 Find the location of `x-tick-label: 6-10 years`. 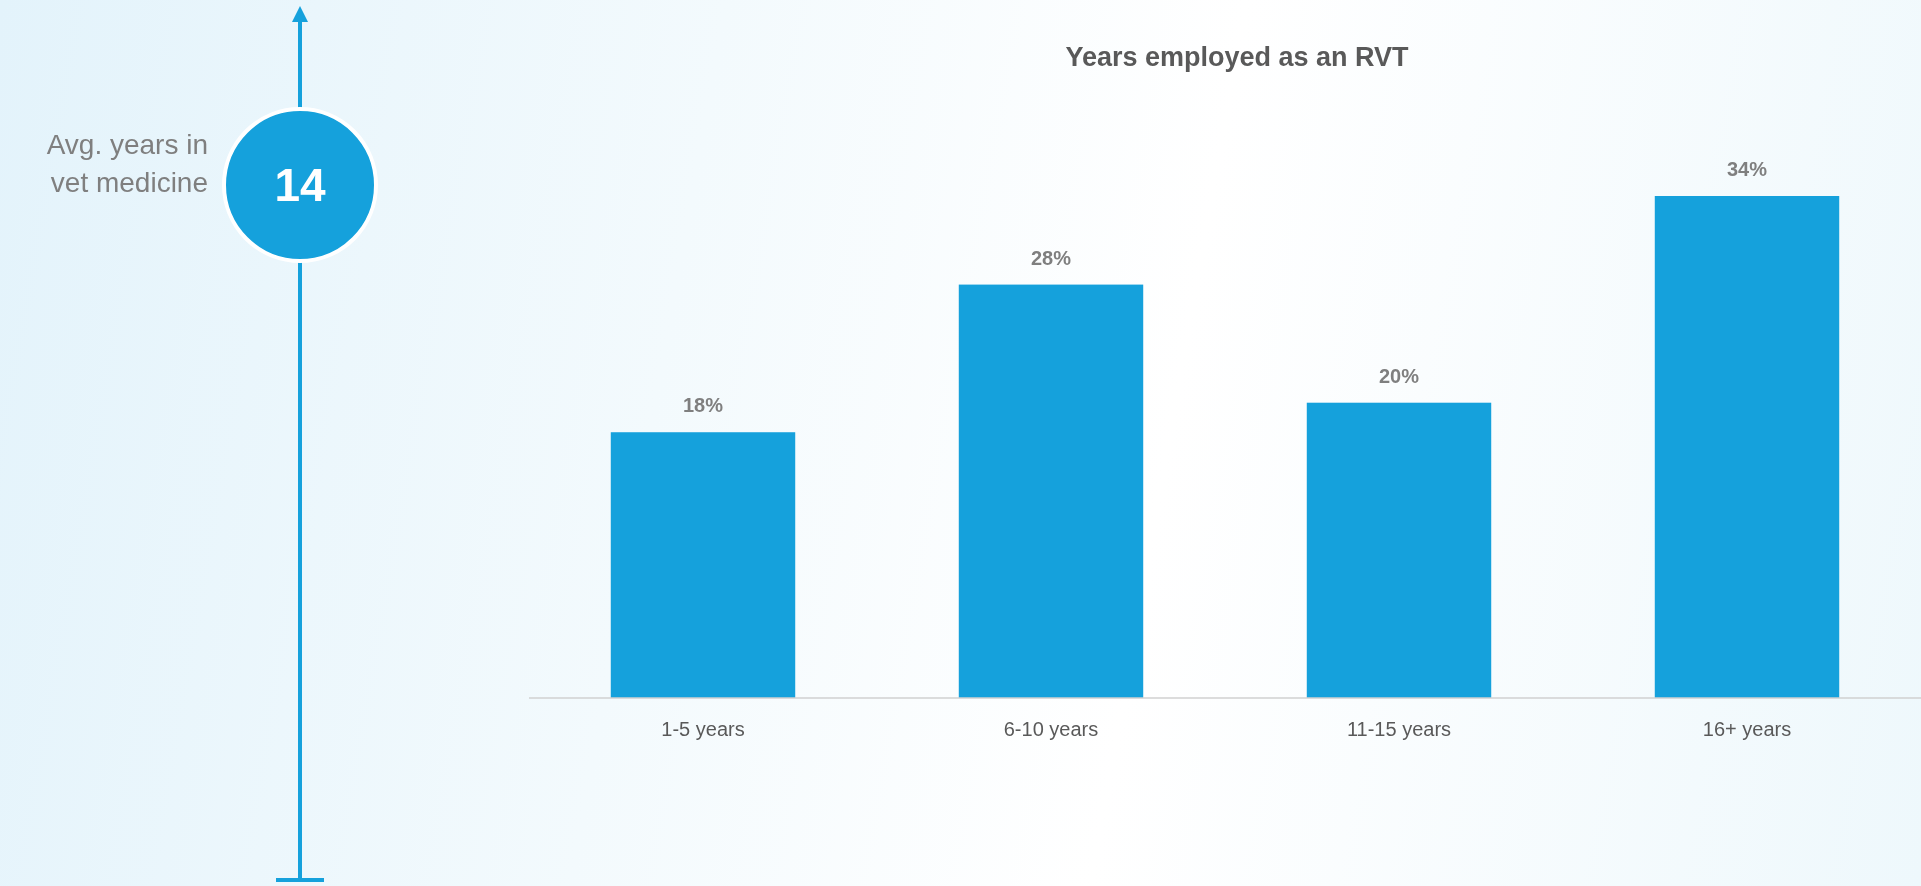

x-tick-label: 6-10 years is located at coordinates (1051, 729).